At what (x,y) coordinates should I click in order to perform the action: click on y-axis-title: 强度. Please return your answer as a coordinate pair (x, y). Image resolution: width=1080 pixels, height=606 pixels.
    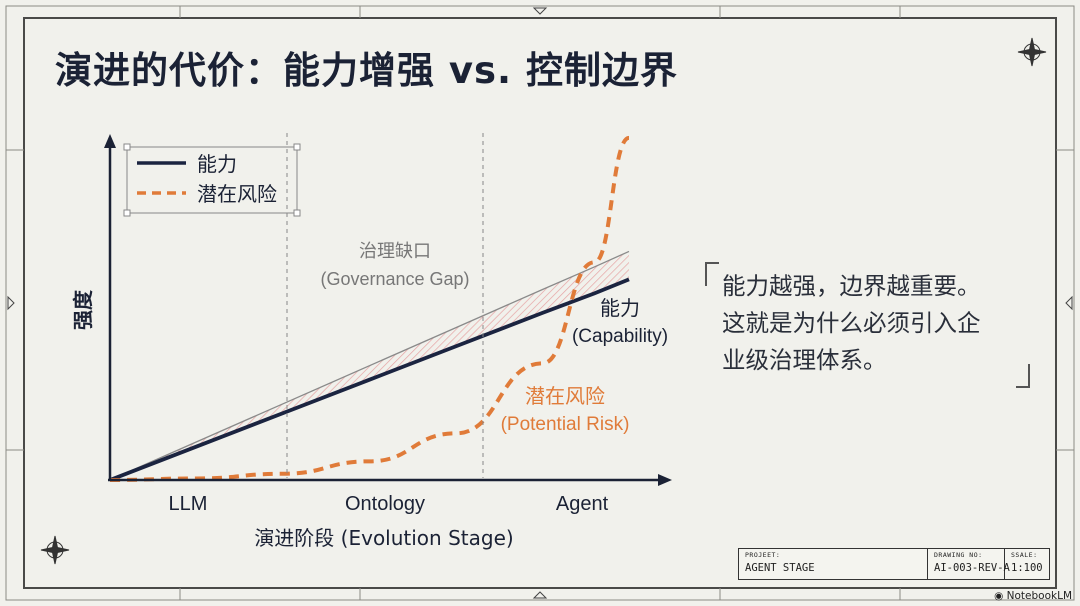
    Looking at the image, I should click on (83, 309).